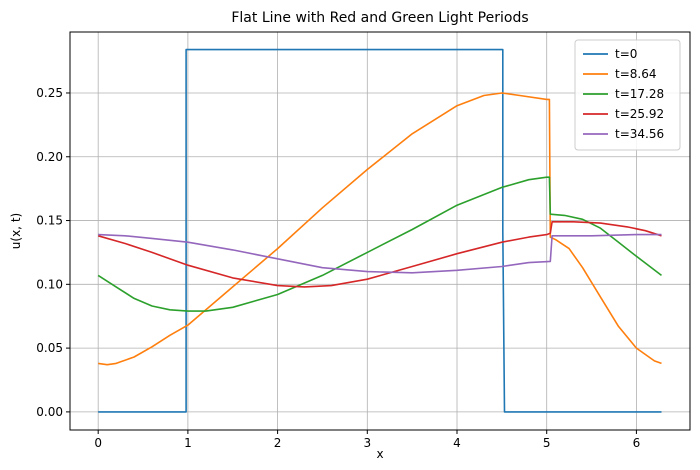 This screenshot has height=470, width=700. I want to click on legend: t=0 t=8.64 t=17.28 t=25.92 t=34.56, so click(627, 95).